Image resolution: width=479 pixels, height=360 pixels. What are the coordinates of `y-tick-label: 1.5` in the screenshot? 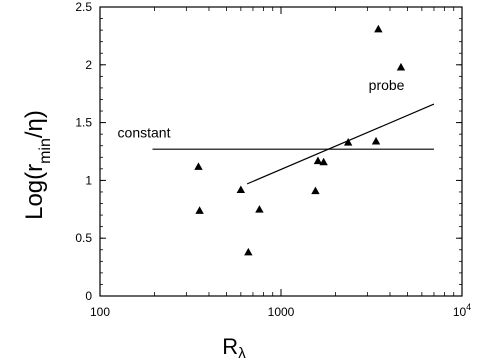 It's located at (83, 123).